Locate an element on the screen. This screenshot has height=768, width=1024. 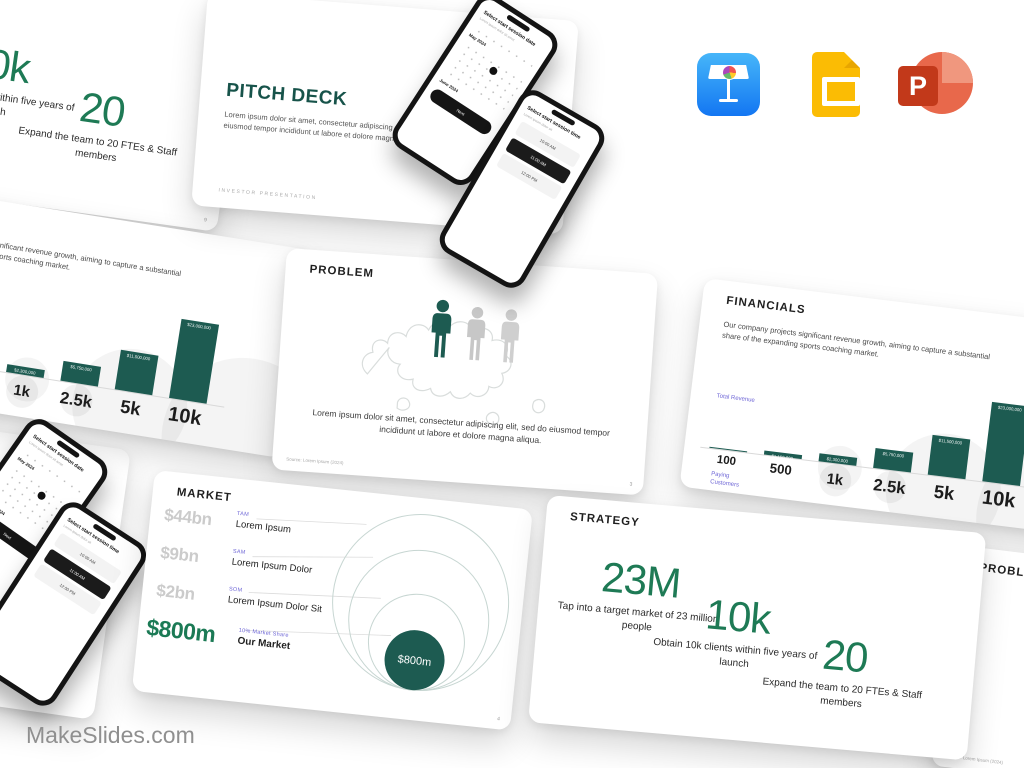
source-note: Source: Lorem Ipsum (2024) is located at coordinates (315, 461).